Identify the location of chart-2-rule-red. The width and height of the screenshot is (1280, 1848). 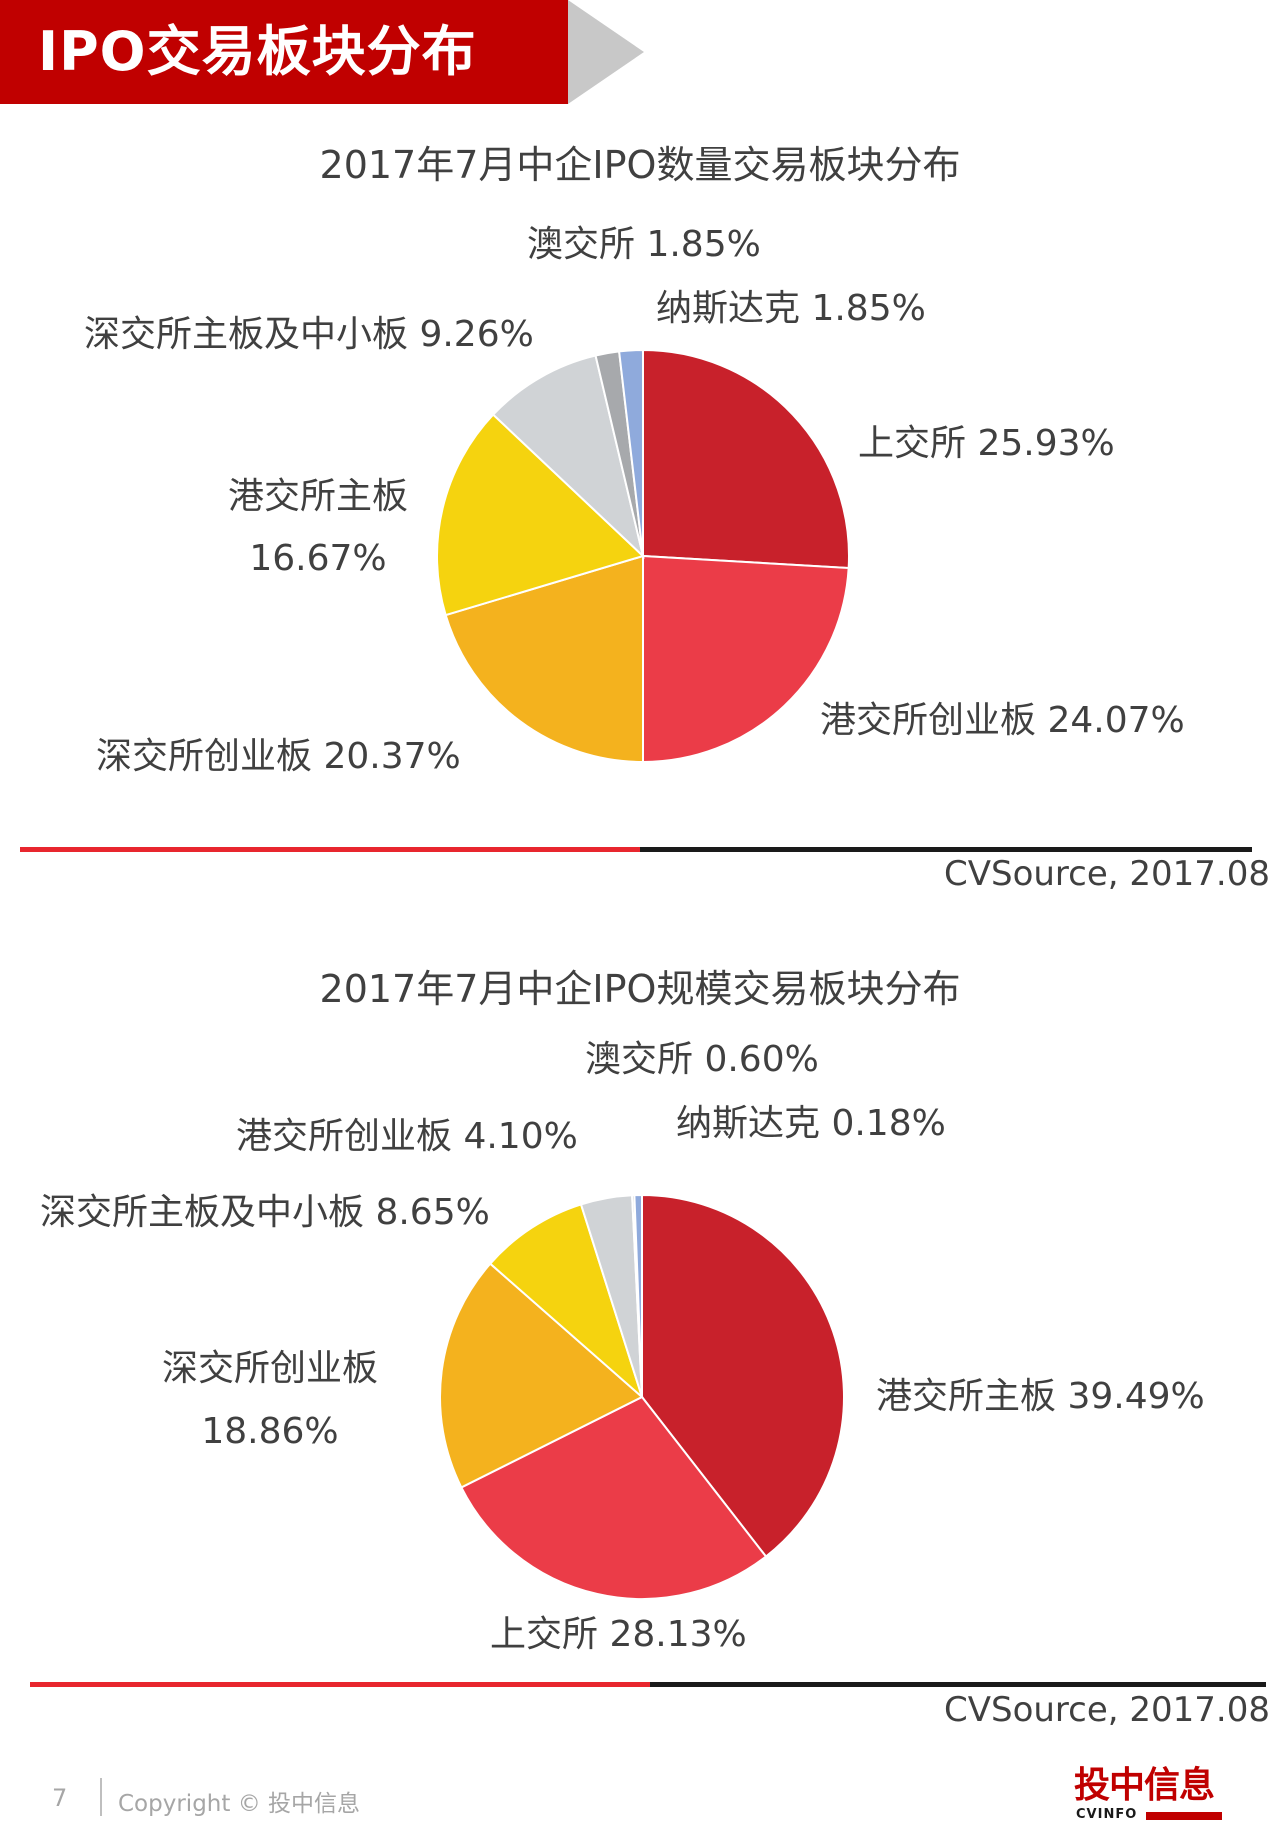
(340, 1684).